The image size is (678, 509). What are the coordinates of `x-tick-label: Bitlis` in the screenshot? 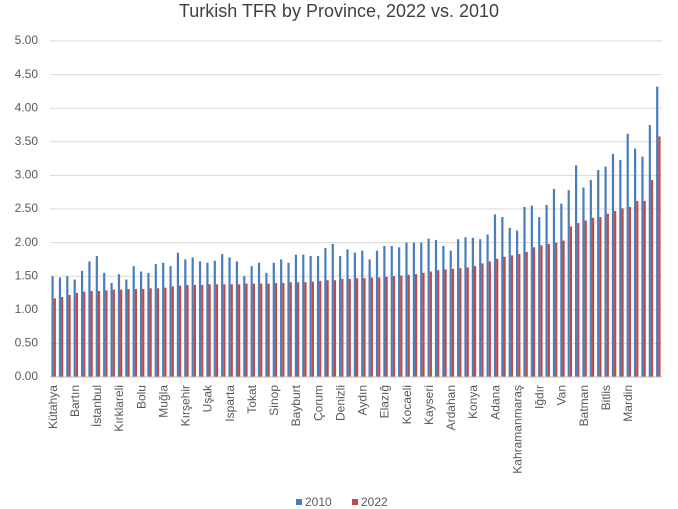 It's located at (606, 397).